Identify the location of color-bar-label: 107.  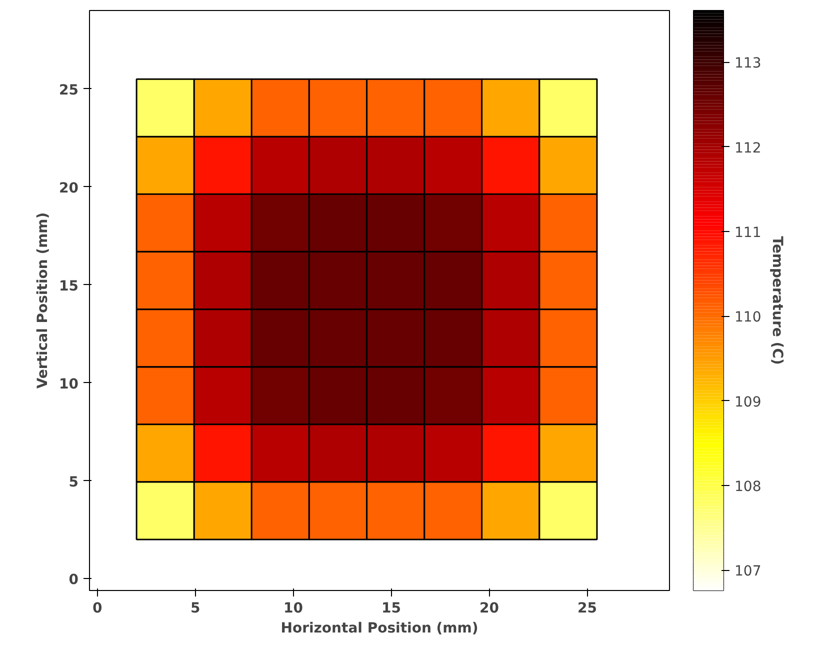
(748, 572).